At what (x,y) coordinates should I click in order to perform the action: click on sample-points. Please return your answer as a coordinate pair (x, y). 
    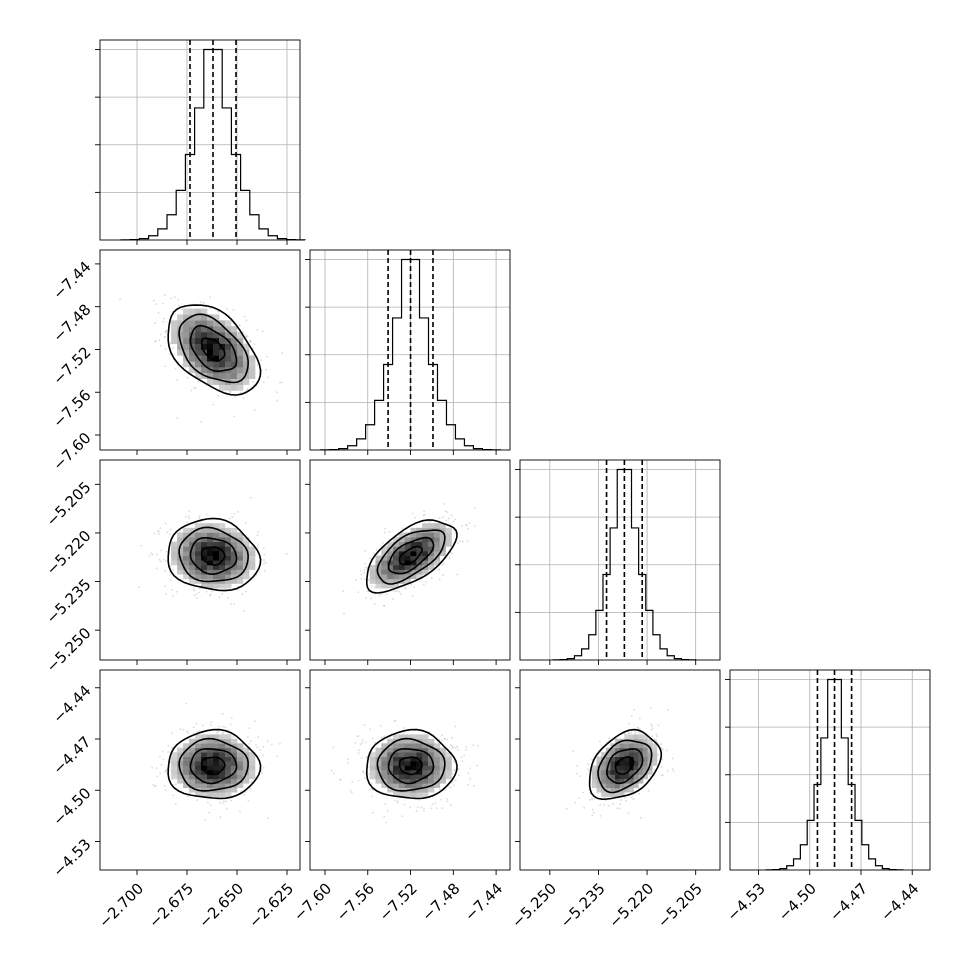
    Looking at the image, I should click on (216, 762).